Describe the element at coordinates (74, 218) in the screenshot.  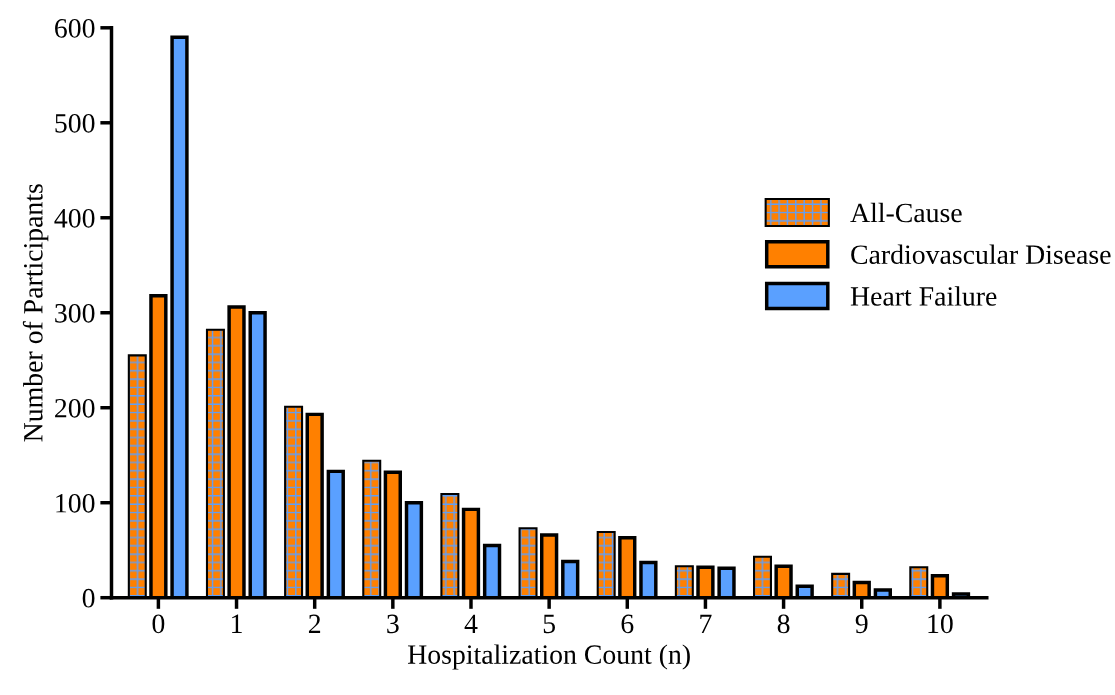
I see `y-tick-label: 400` at that location.